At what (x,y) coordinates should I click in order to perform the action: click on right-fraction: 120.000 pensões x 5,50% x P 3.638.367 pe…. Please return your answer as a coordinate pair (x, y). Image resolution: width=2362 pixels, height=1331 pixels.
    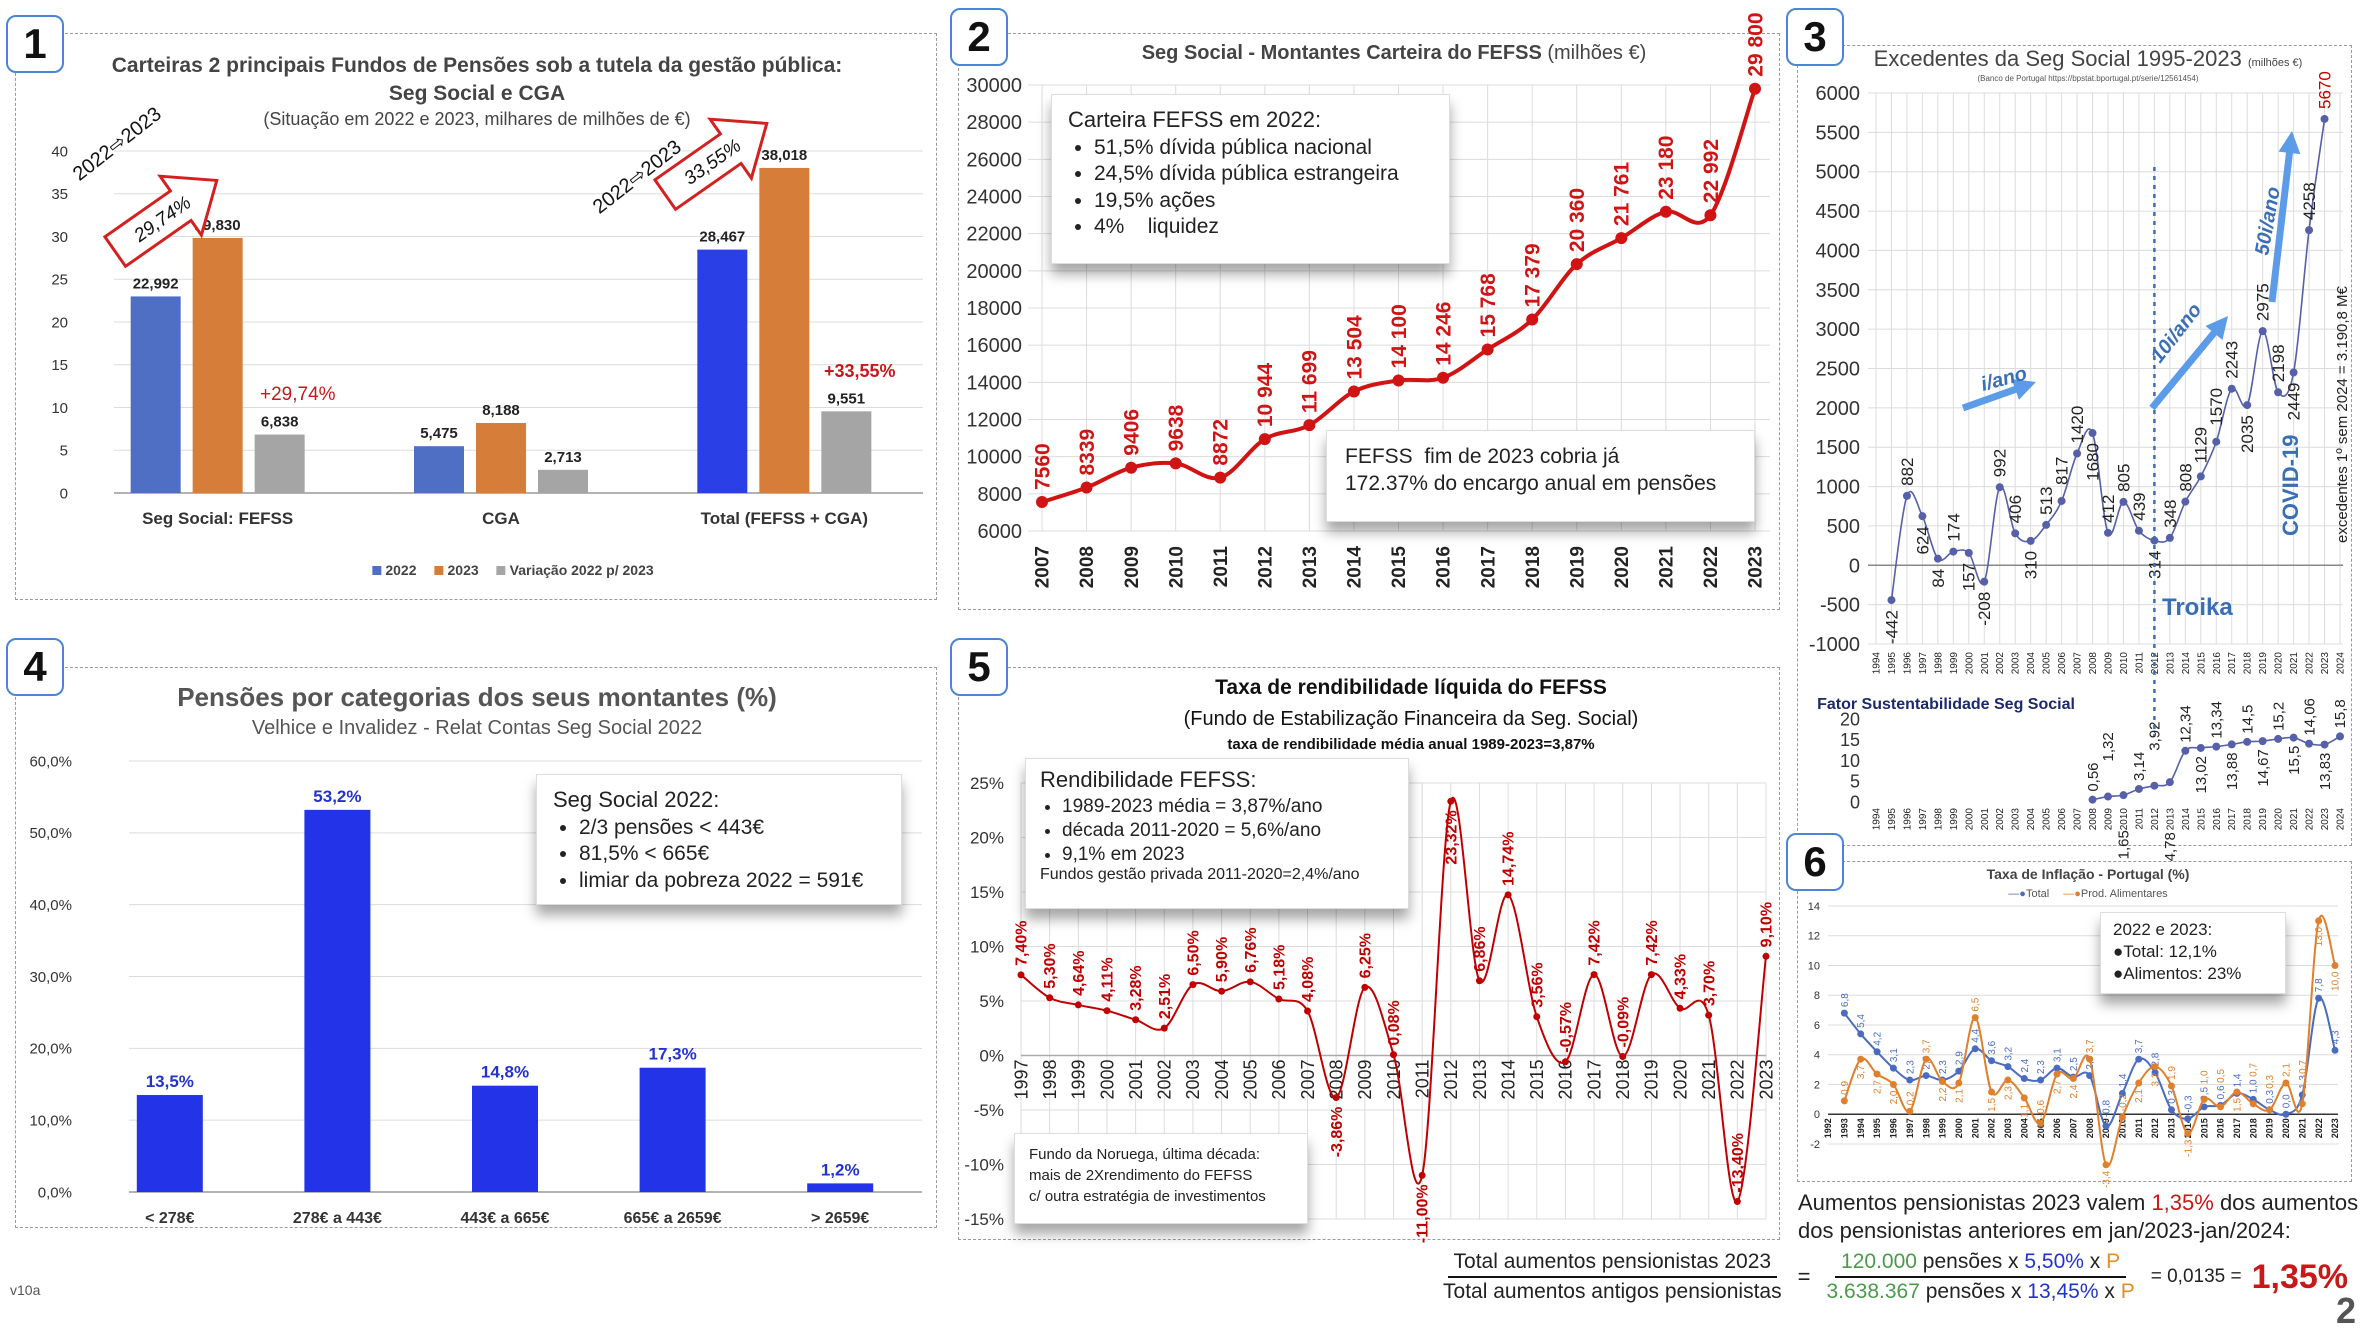
    Looking at the image, I should click on (1980, 1277).